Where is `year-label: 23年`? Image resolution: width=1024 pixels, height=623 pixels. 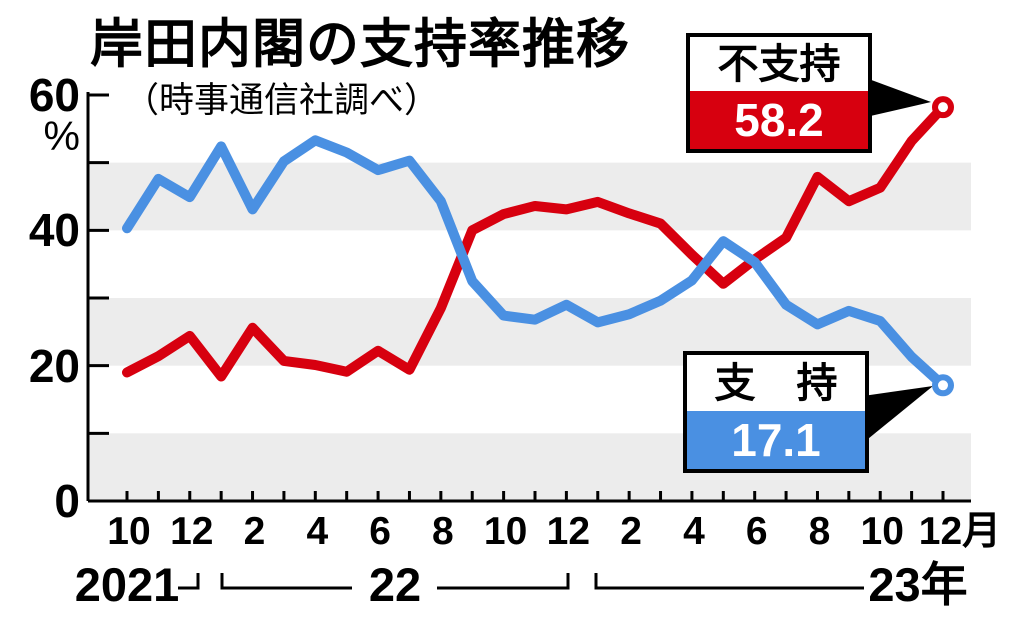
year-label: 23年 is located at coordinates (918, 584).